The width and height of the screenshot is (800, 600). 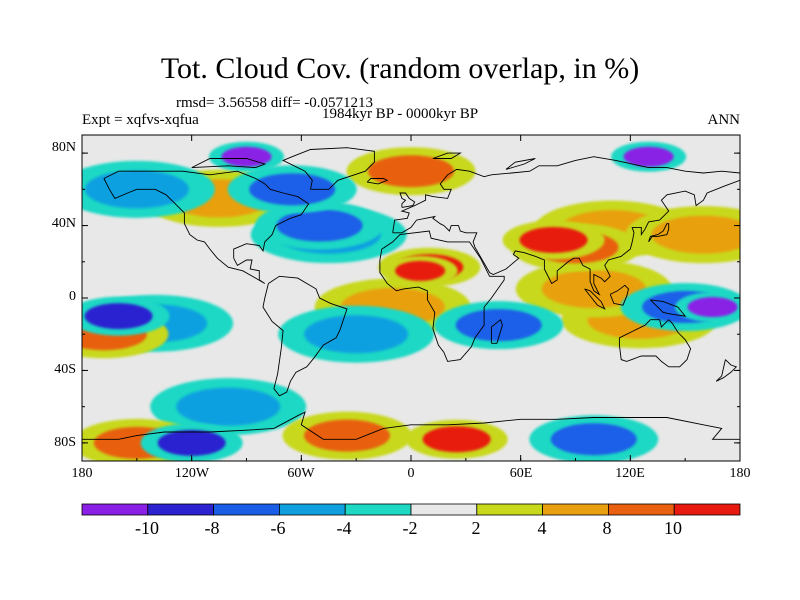 I want to click on coastline-britain, so click(x=407, y=200).